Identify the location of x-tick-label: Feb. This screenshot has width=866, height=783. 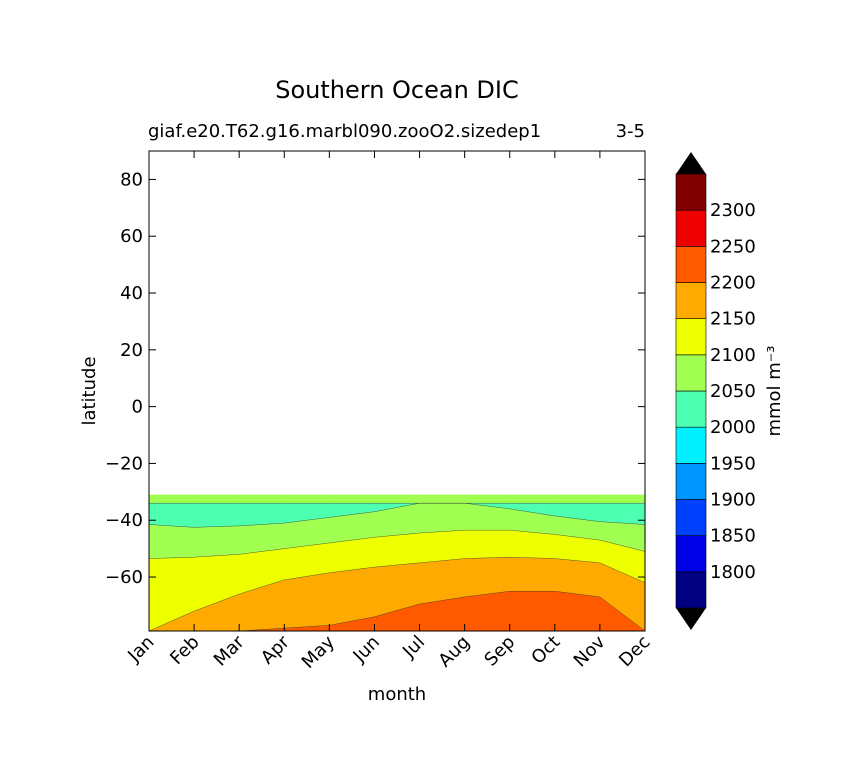
(184, 650).